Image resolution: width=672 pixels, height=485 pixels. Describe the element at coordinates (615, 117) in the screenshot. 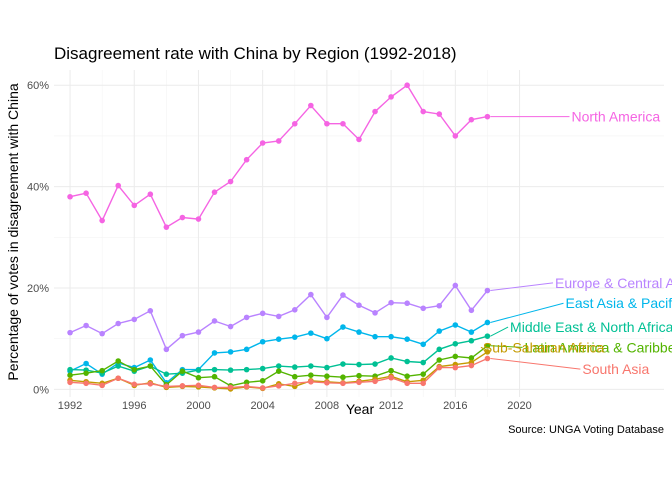

I see `series-label-north-america: North America` at that location.